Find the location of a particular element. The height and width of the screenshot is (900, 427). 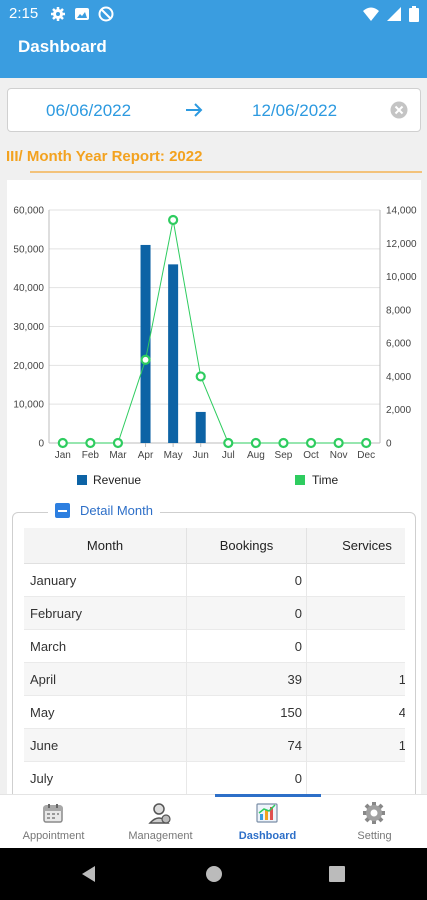

start-date: 06/06/2022 is located at coordinates (89, 110).